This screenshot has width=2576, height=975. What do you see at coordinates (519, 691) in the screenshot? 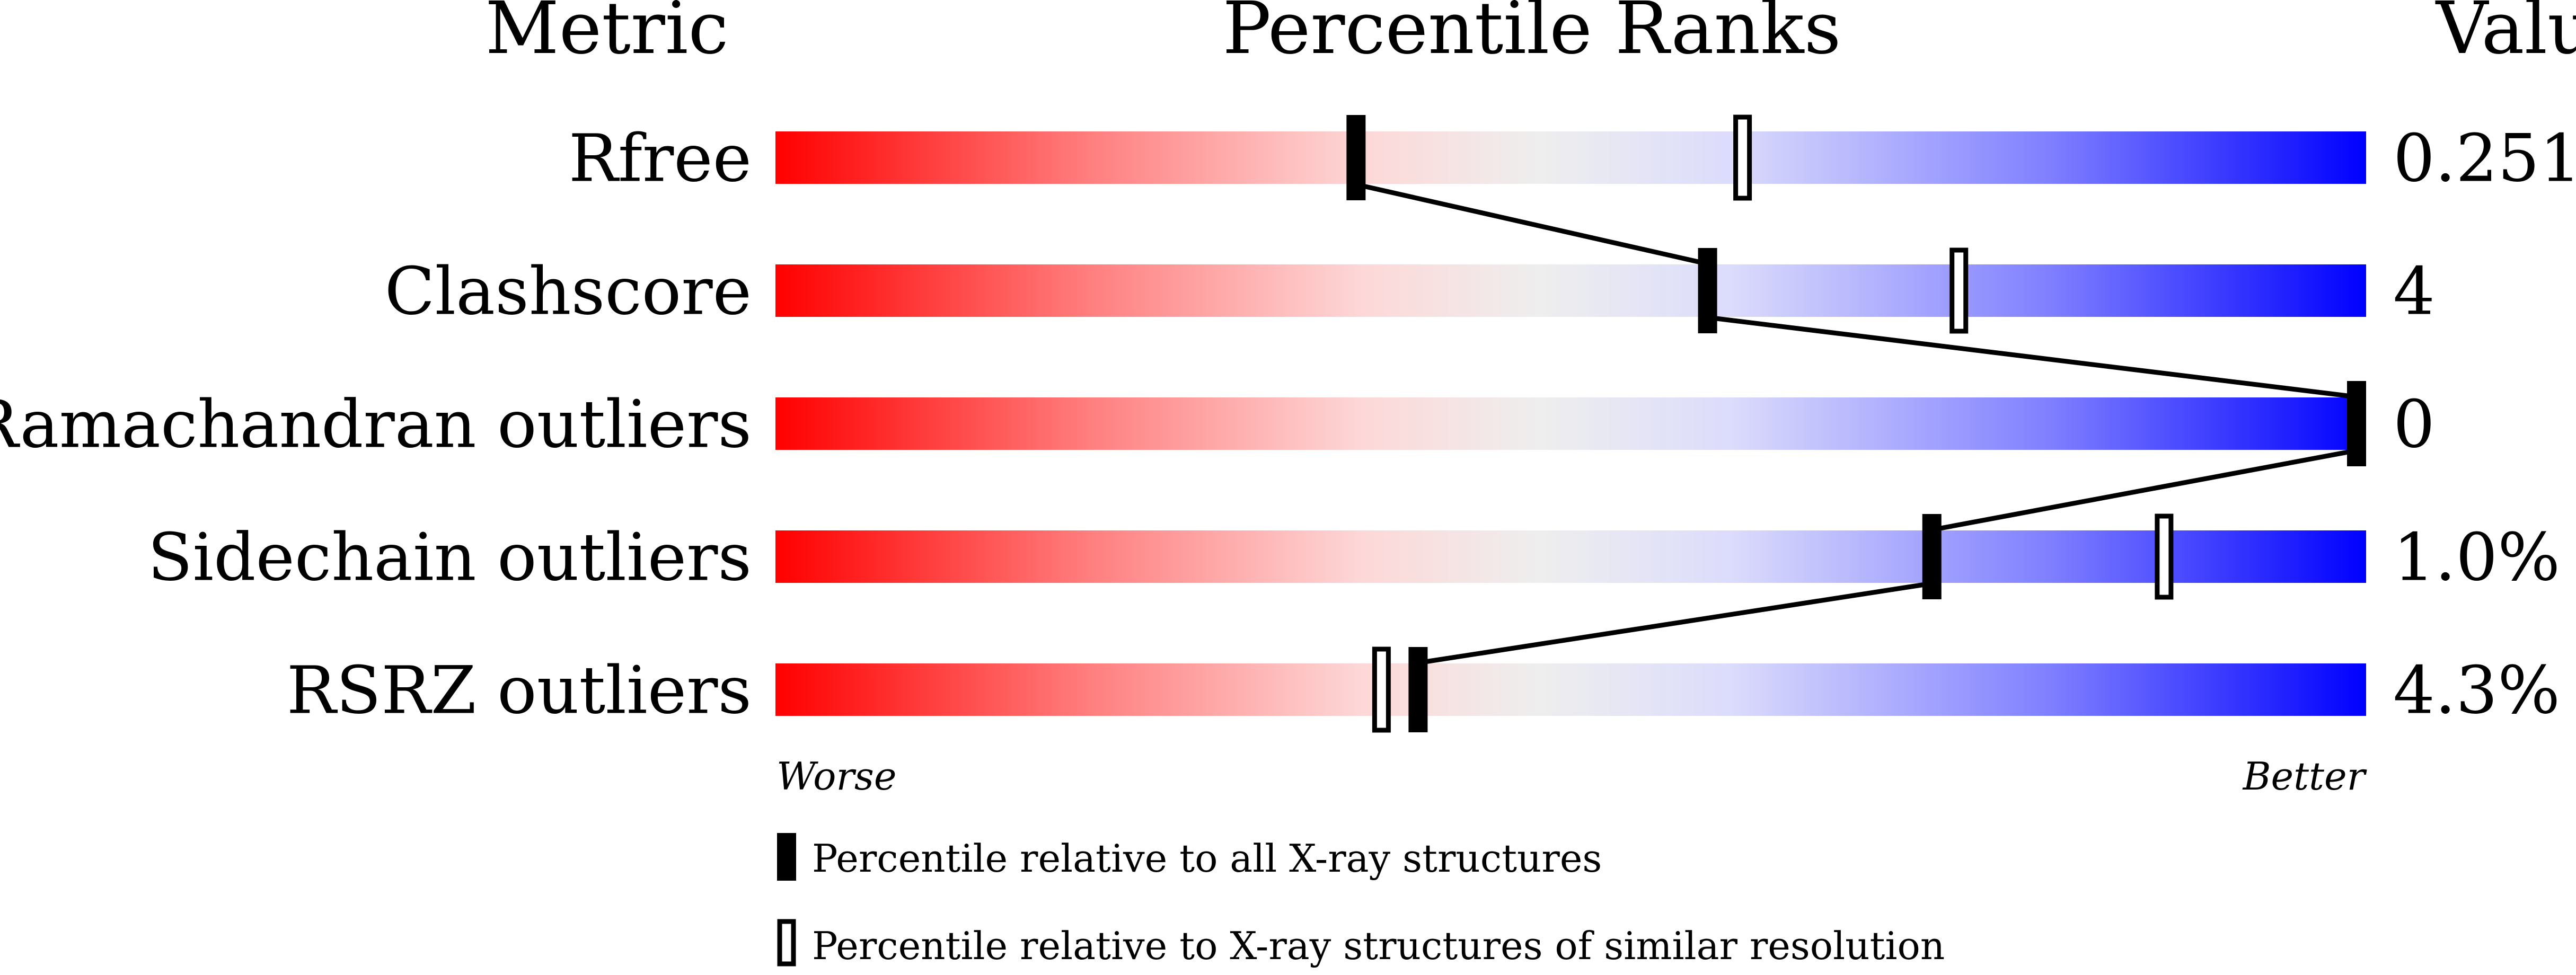
I see `metric-label: RSRZ outliers` at bounding box center [519, 691].